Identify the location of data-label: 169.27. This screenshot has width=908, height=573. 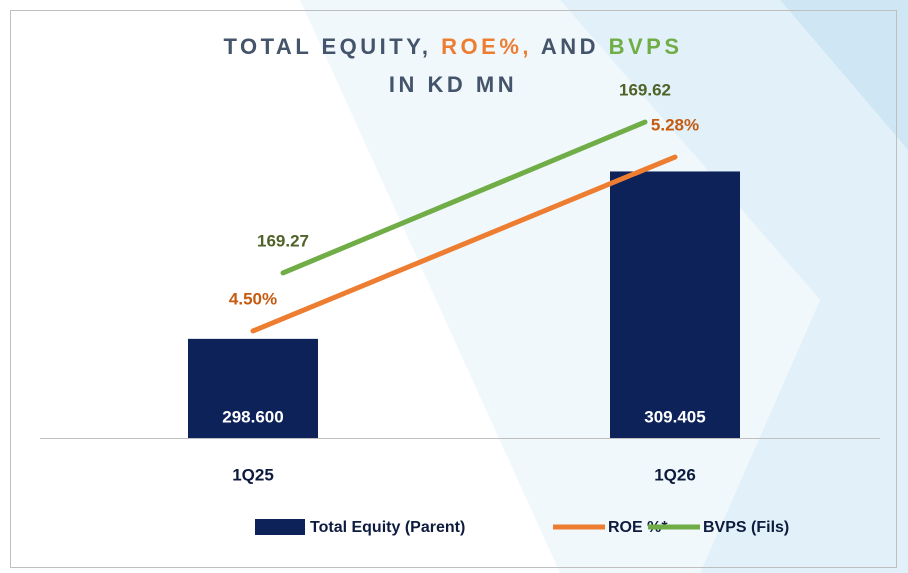
(283, 240).